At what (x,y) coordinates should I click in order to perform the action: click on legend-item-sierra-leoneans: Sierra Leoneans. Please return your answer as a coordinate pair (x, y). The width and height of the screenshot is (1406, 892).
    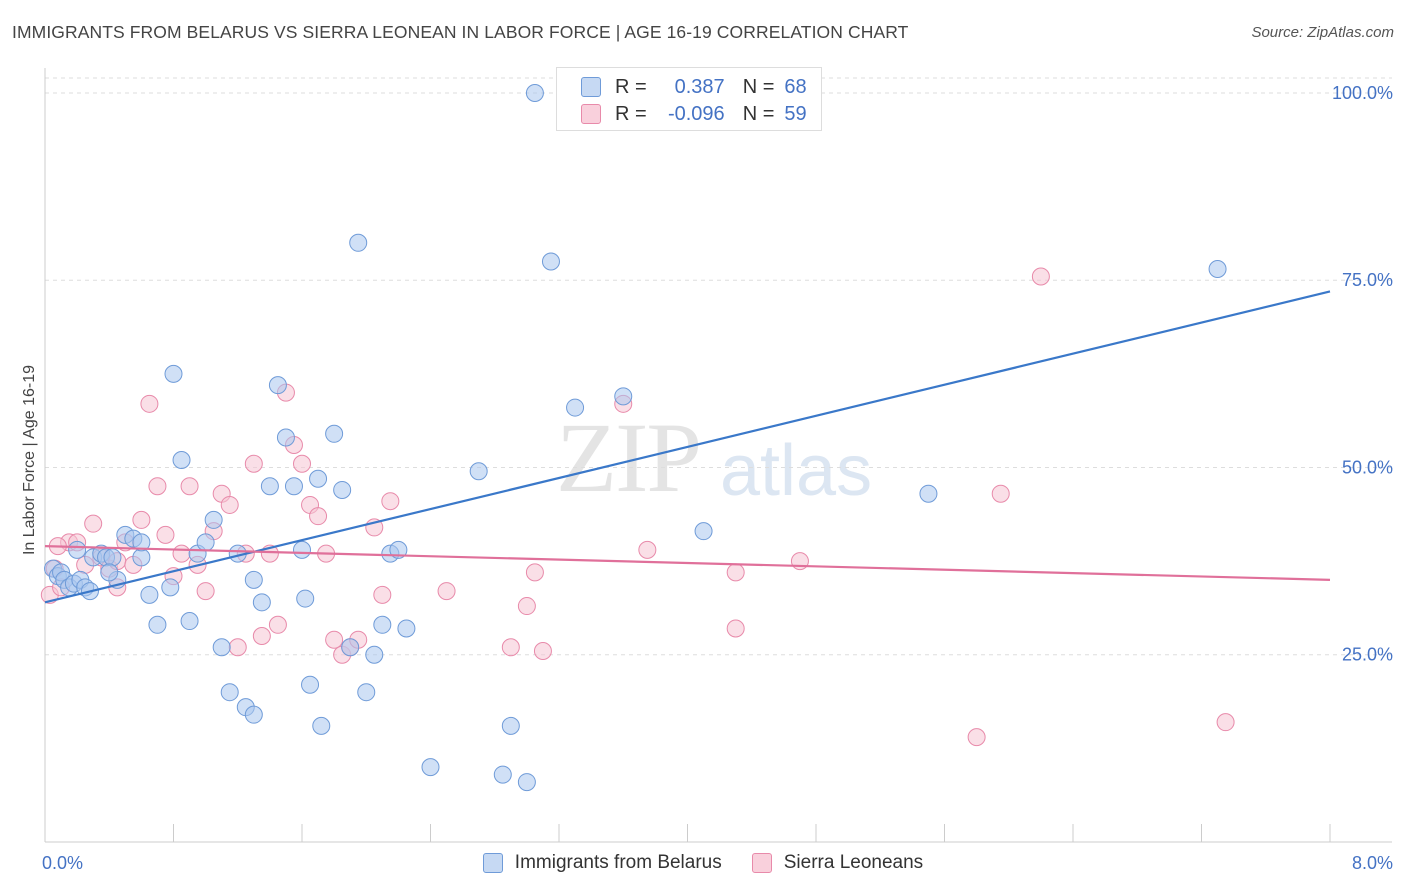
    Looking at the image, I should click on (837, 863).